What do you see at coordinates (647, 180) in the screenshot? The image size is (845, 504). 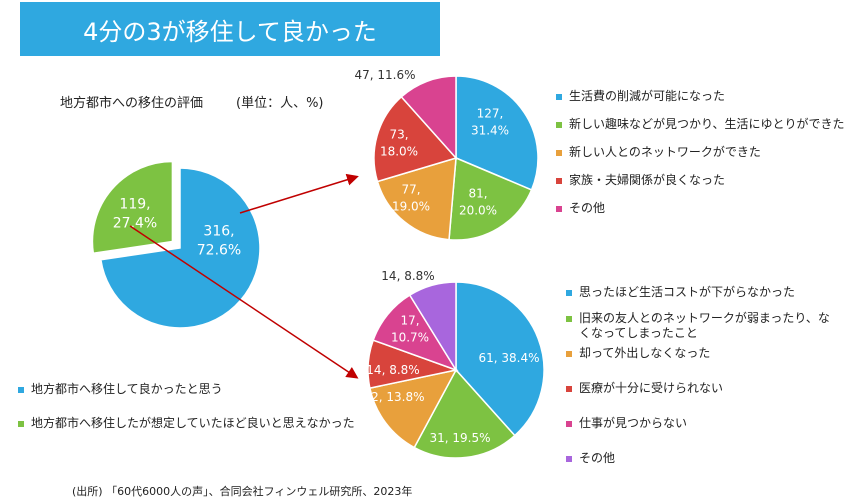 I see `legend-label: 家族・夫婦関係が良くなった` at bounding box center [647, 180].